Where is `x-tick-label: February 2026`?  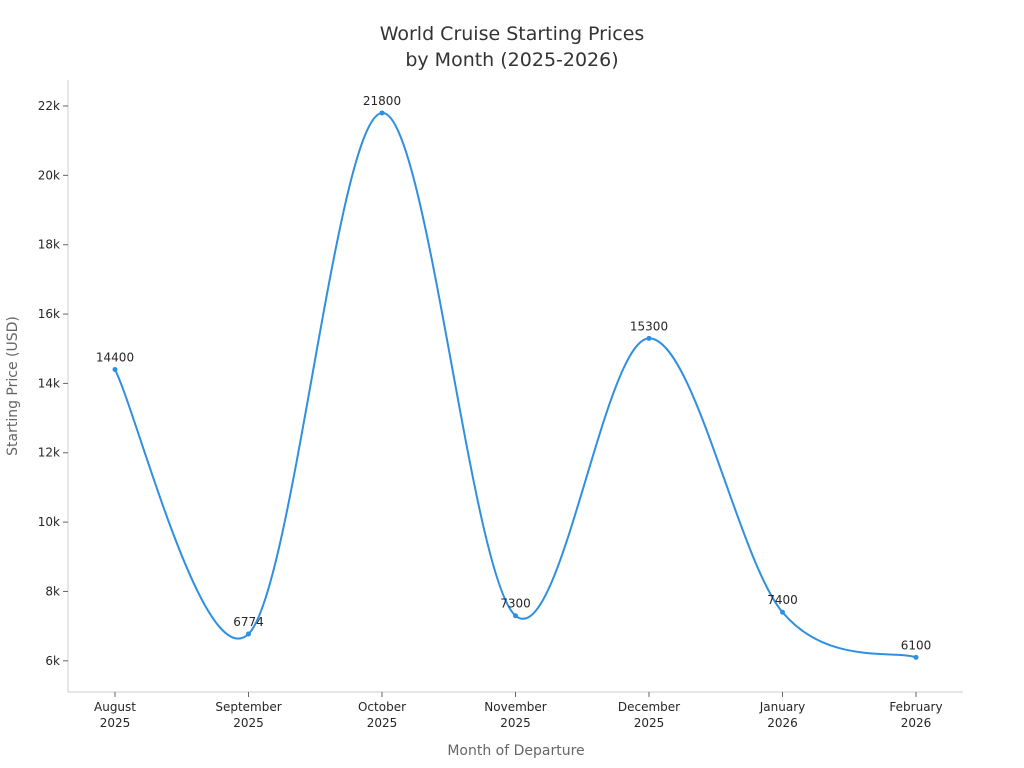
x-tick-label: February 2026 is located at coordinates (915, 715).